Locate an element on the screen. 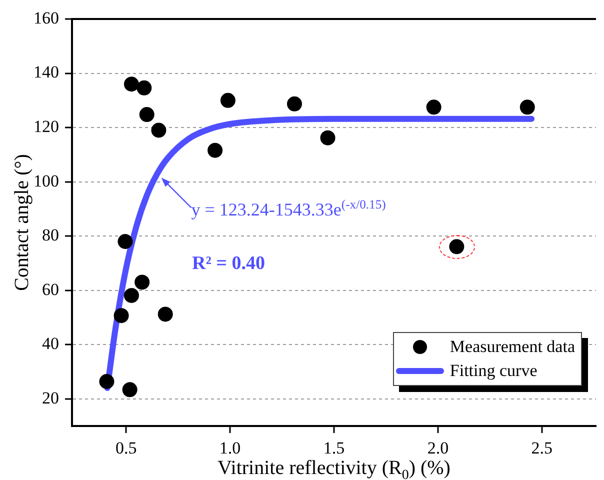 The image size is (604, 480). annotation: R² = 0.40 is located at coordinates (228, 263).